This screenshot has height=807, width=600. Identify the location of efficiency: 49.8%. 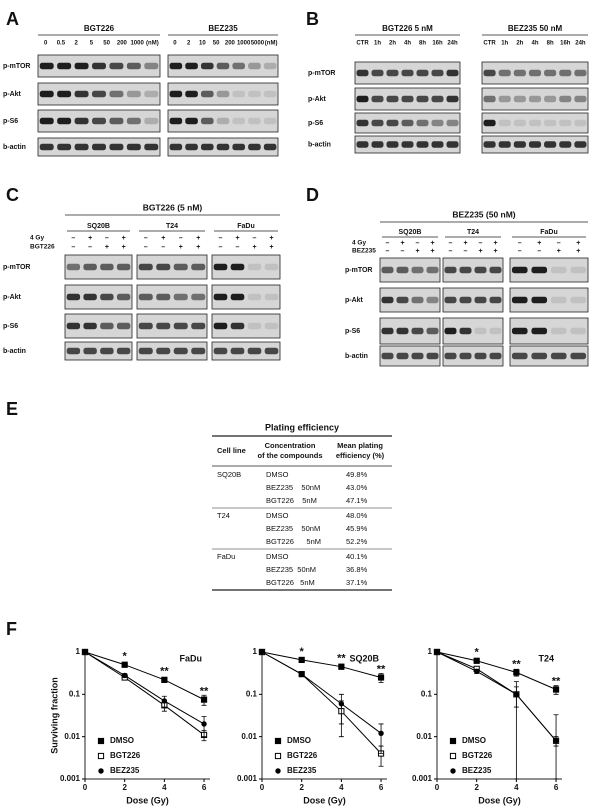
(357, 474).